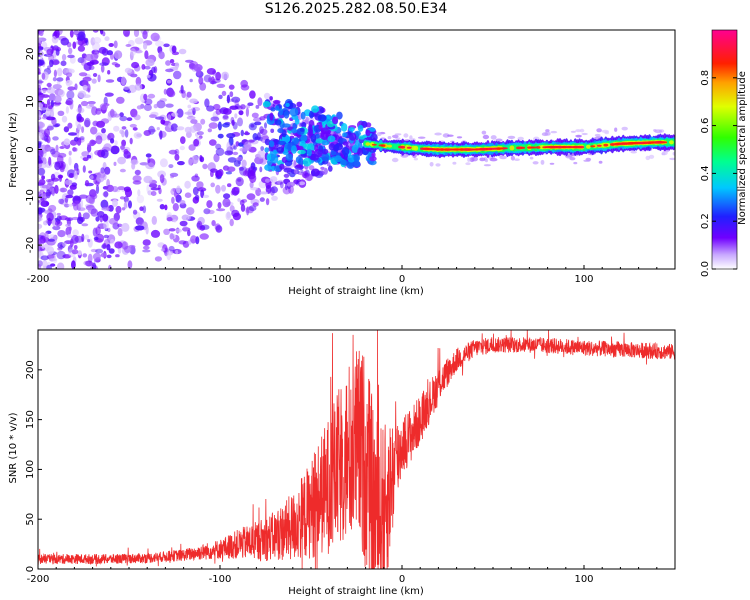 Image resolution: width=750 pixels, height=600 pixels. What do you see at coordinates (38, 279) in the screenshot?
I see `x-tick-label: -200` at bounding box center [38, 279].